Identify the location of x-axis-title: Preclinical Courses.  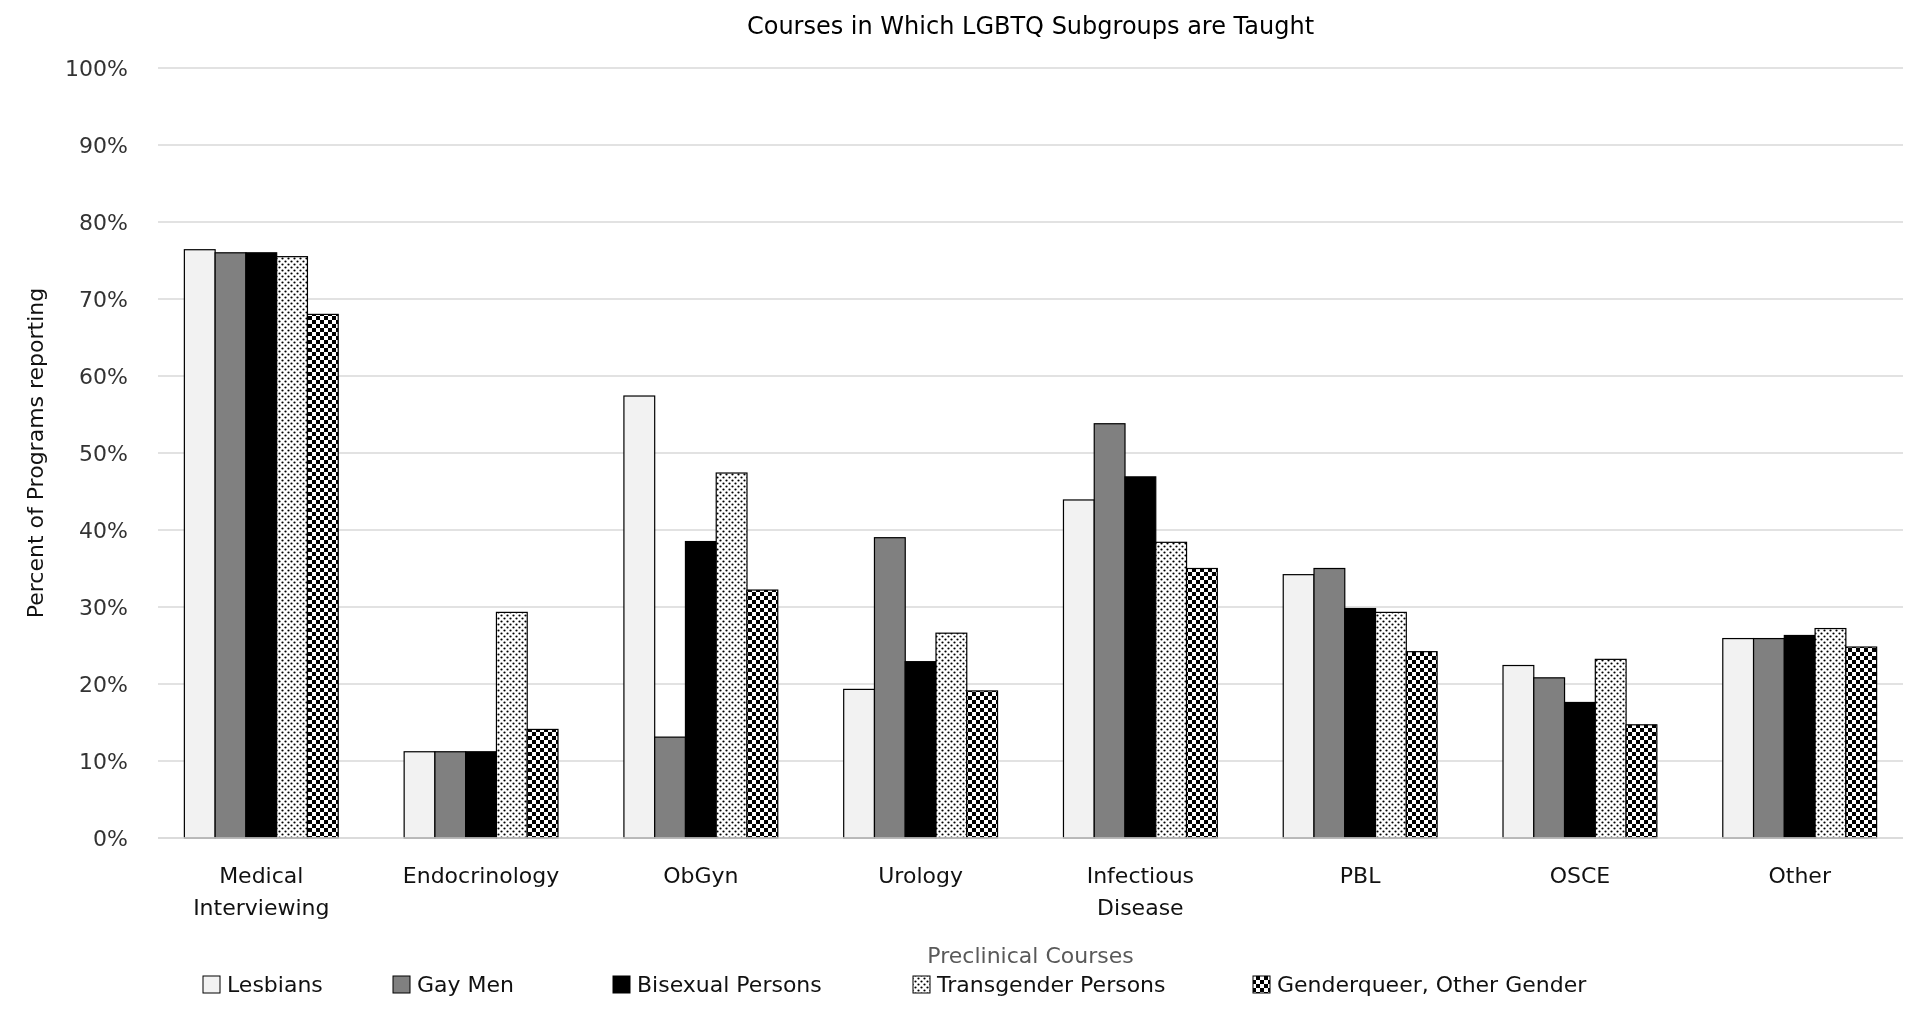
(1030, 955).